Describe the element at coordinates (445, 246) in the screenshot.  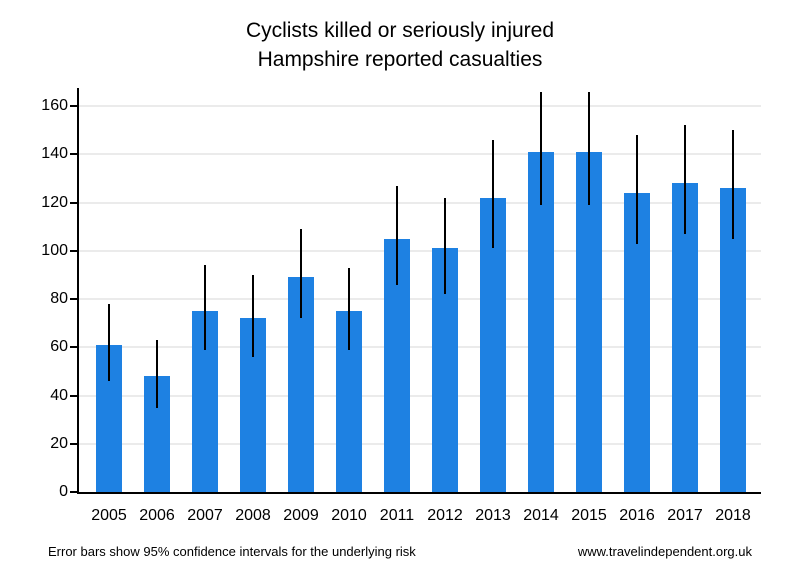
I see `error-bar-2012` at that location.